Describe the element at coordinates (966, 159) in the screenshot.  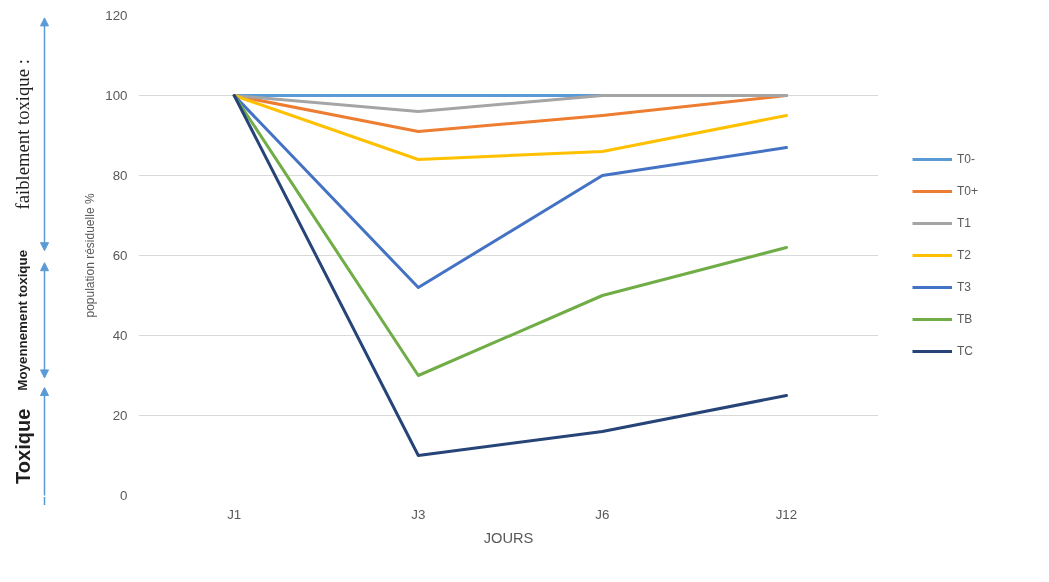
I see `legend-label: T0-` at that location.